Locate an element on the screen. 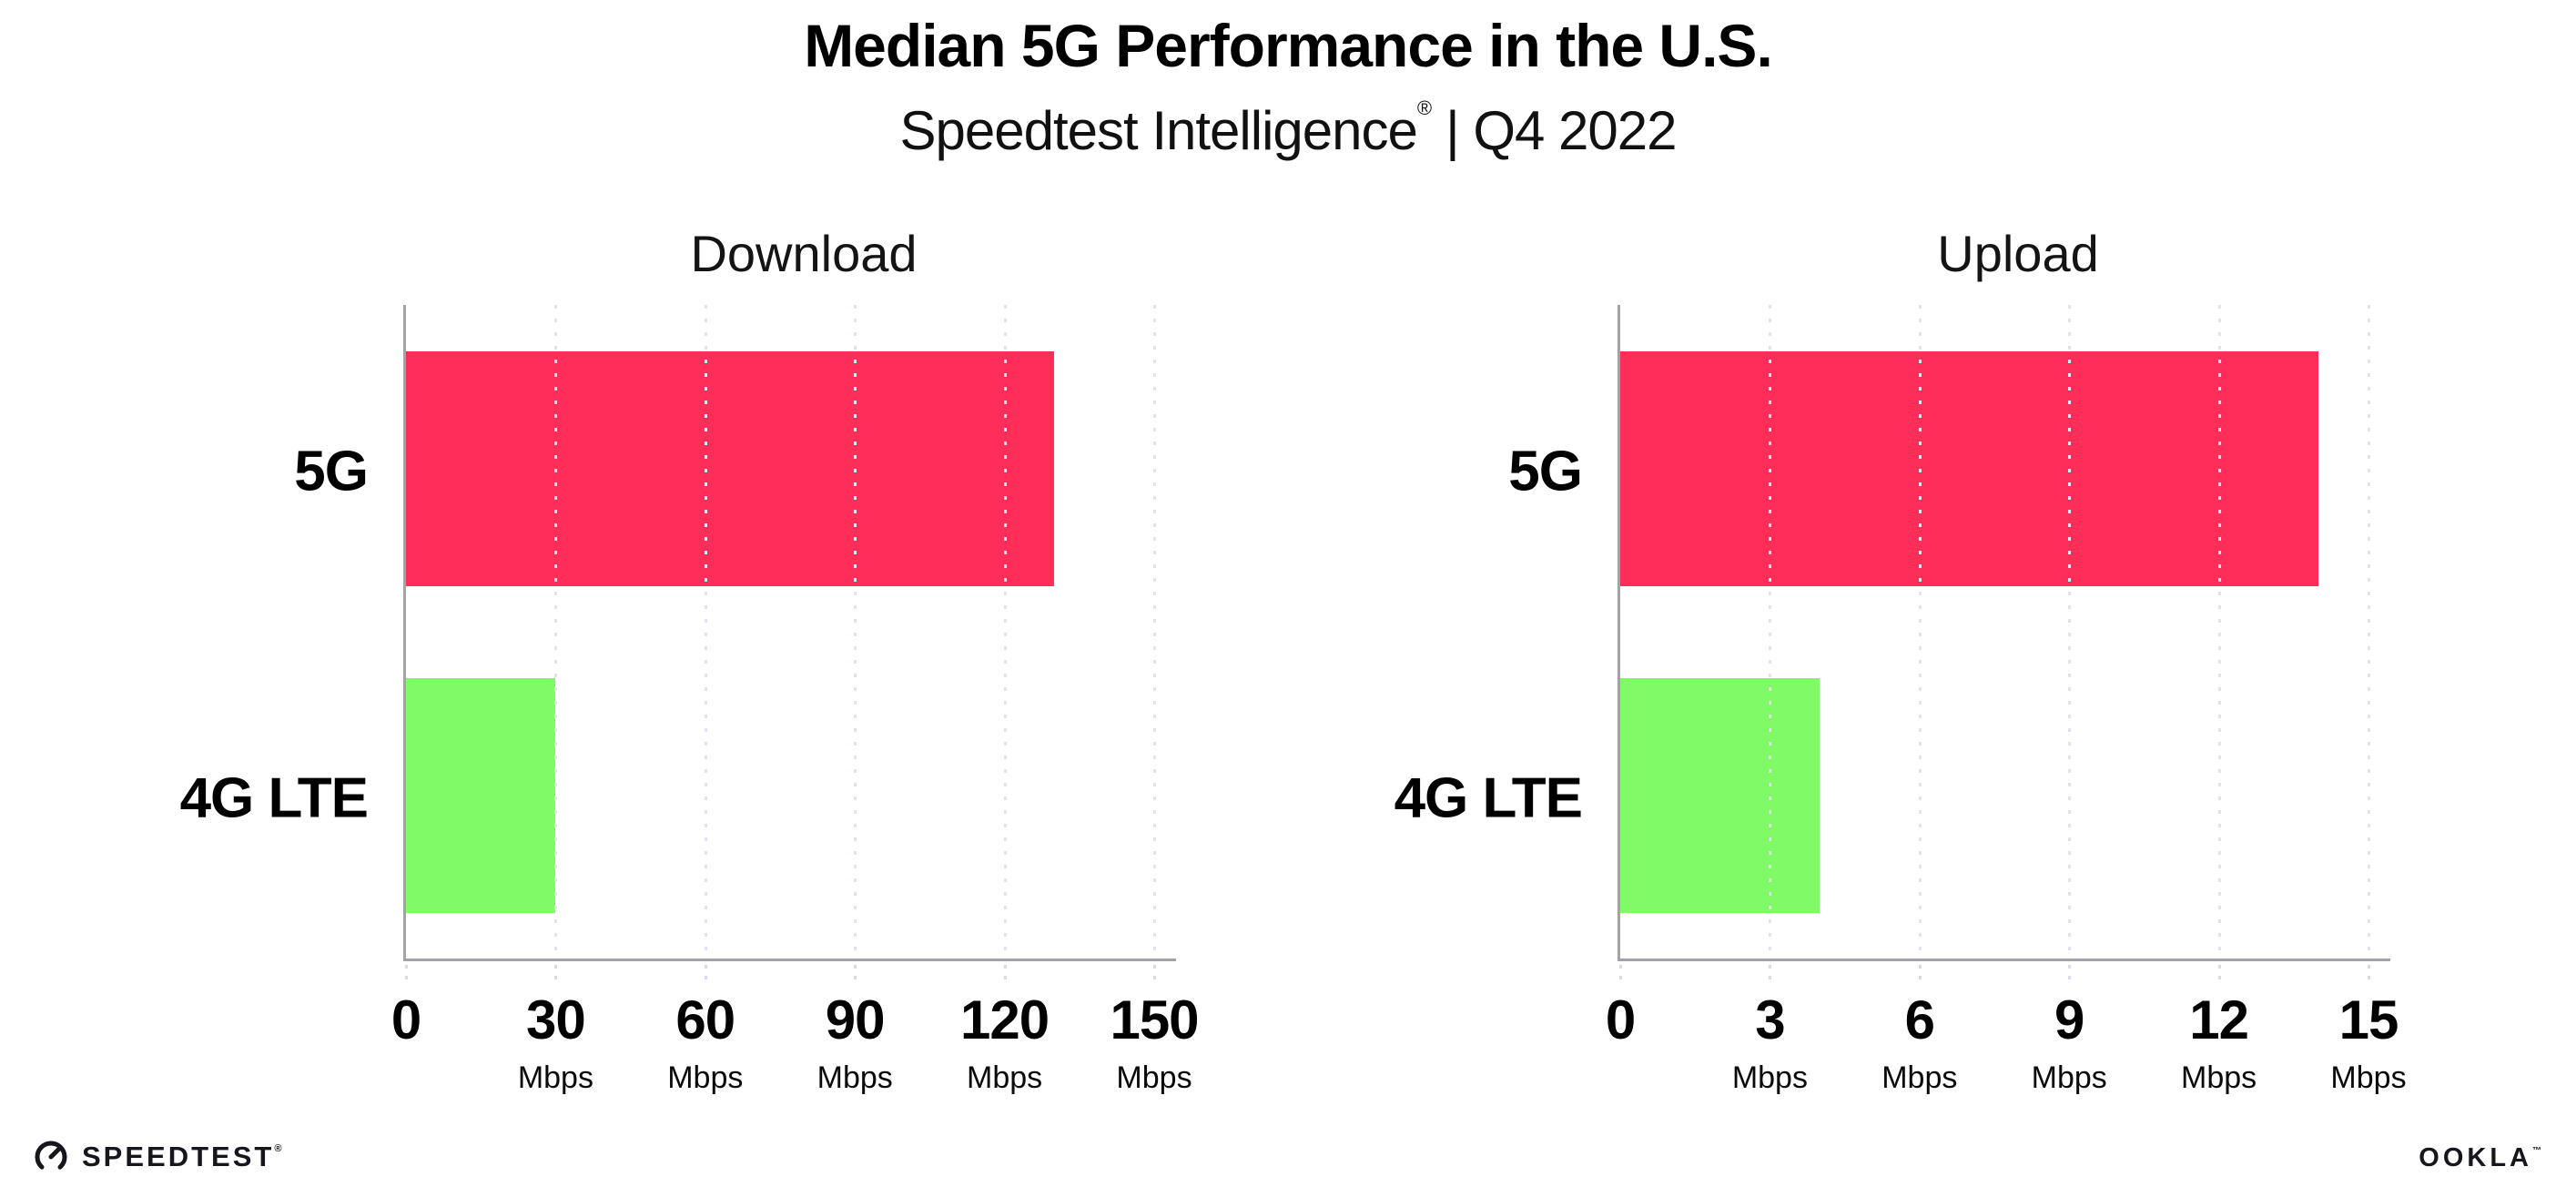  tick-label-150: 150 Mbps is located at coordinates (1154, 1042).